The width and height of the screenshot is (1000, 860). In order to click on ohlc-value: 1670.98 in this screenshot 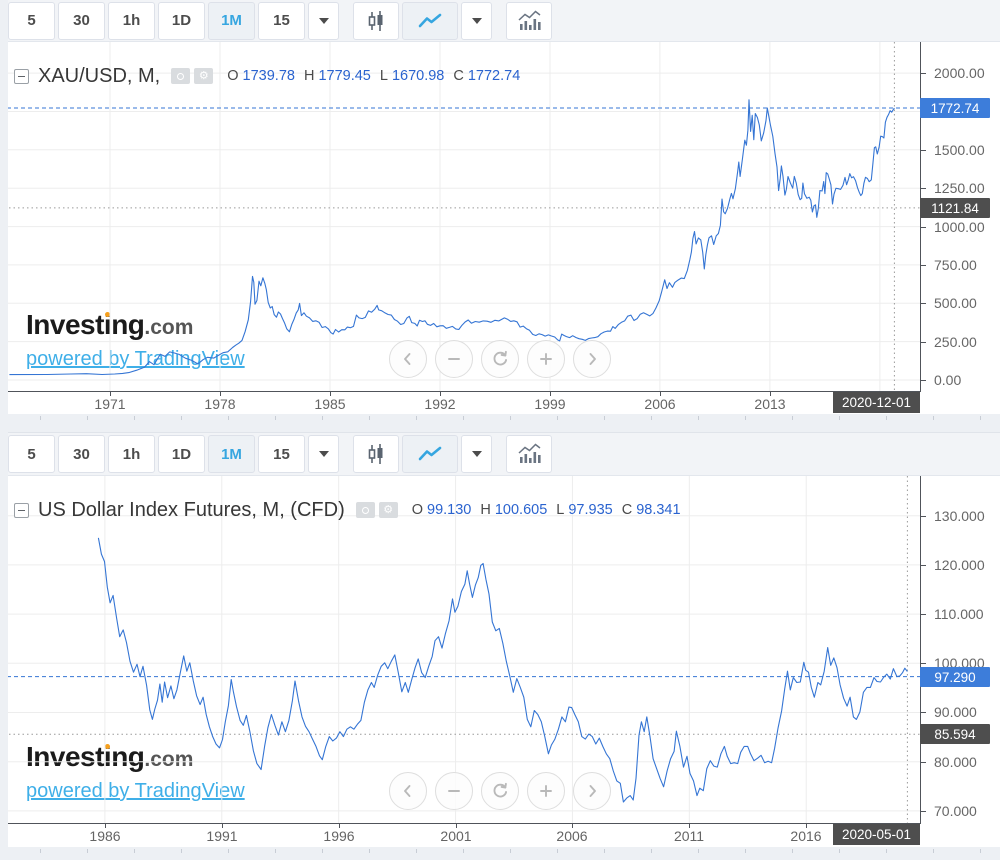, I will do `click(418, 76)`.